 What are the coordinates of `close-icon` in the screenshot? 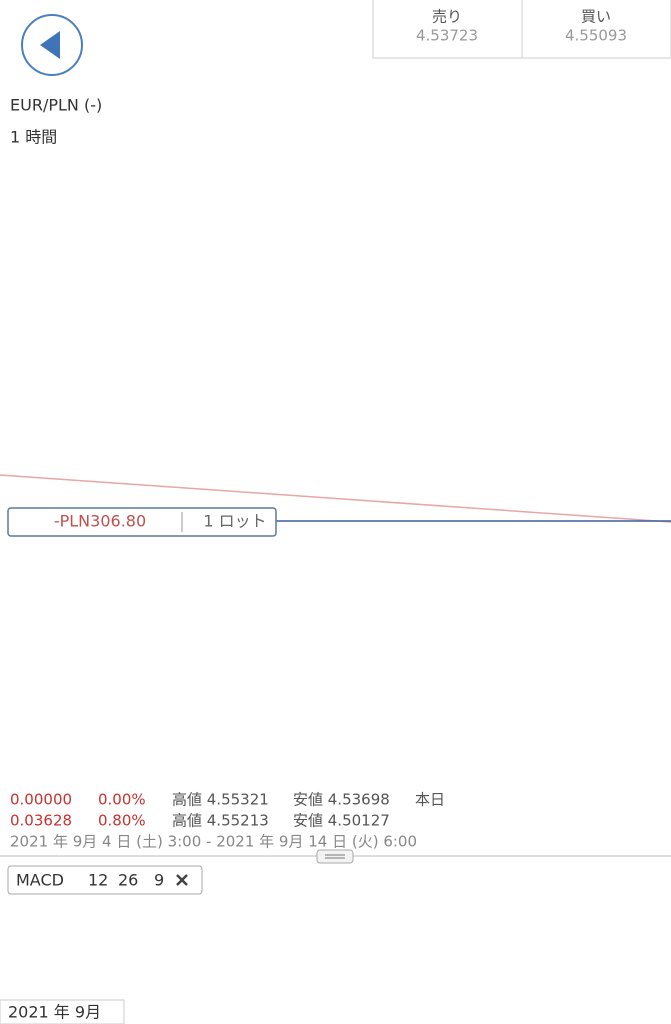 It's located at (182, 880).